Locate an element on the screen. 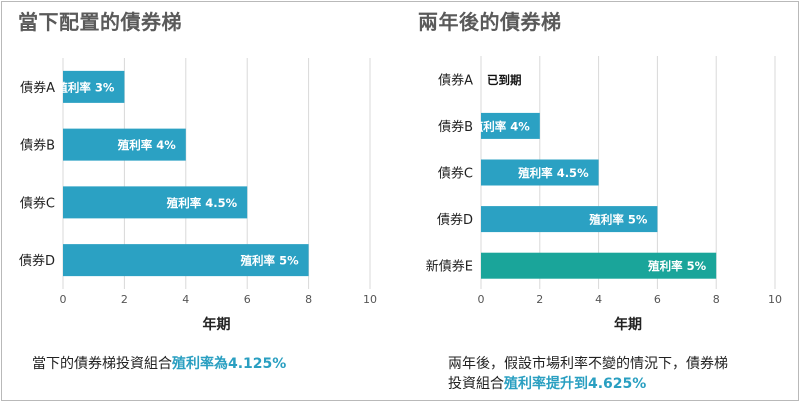 The image size is (800, 402). right-category-2: 債券C is located at coordinates (455, 174).